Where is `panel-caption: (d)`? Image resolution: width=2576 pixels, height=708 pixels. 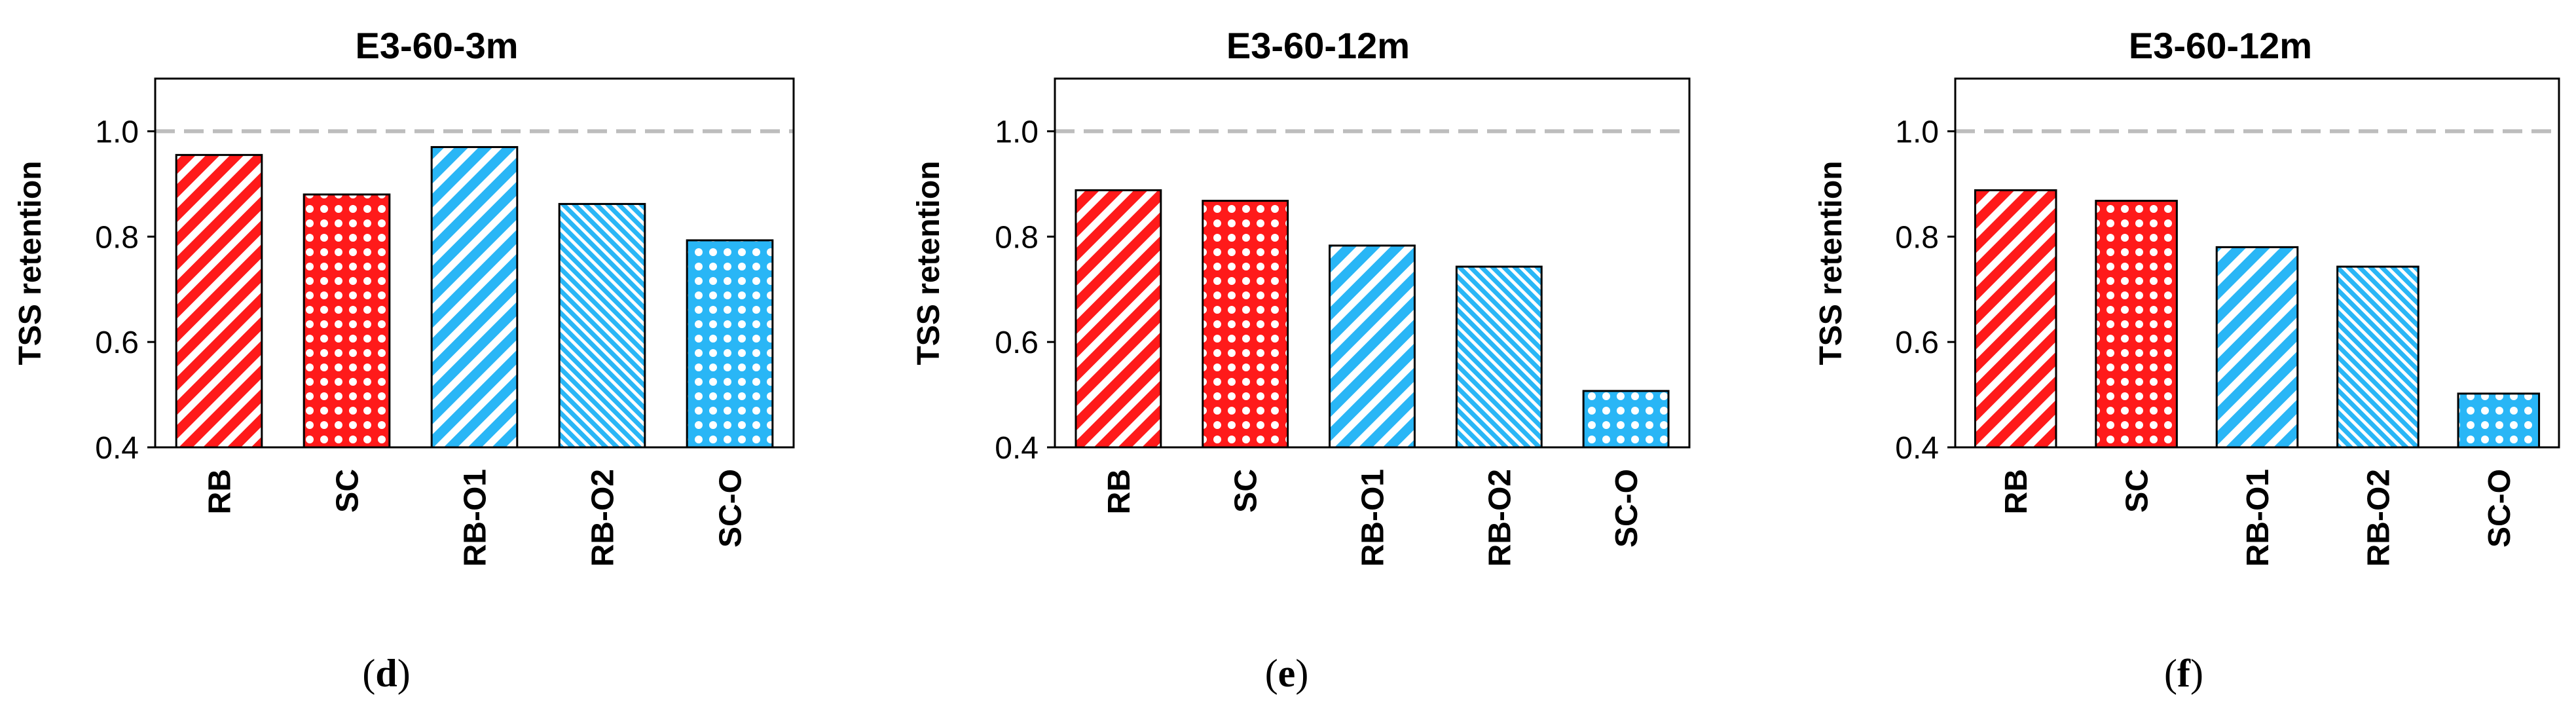
panel-caption: (d) is located at coordinates (386, 673).